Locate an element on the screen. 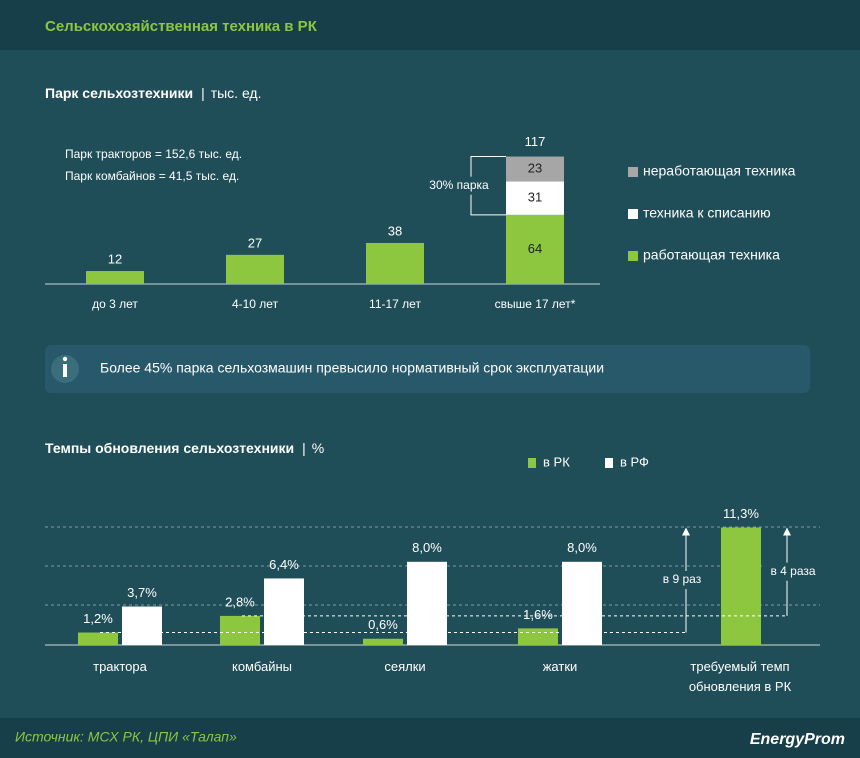  value-label: 2,8% is located at coordinates (240, 601).